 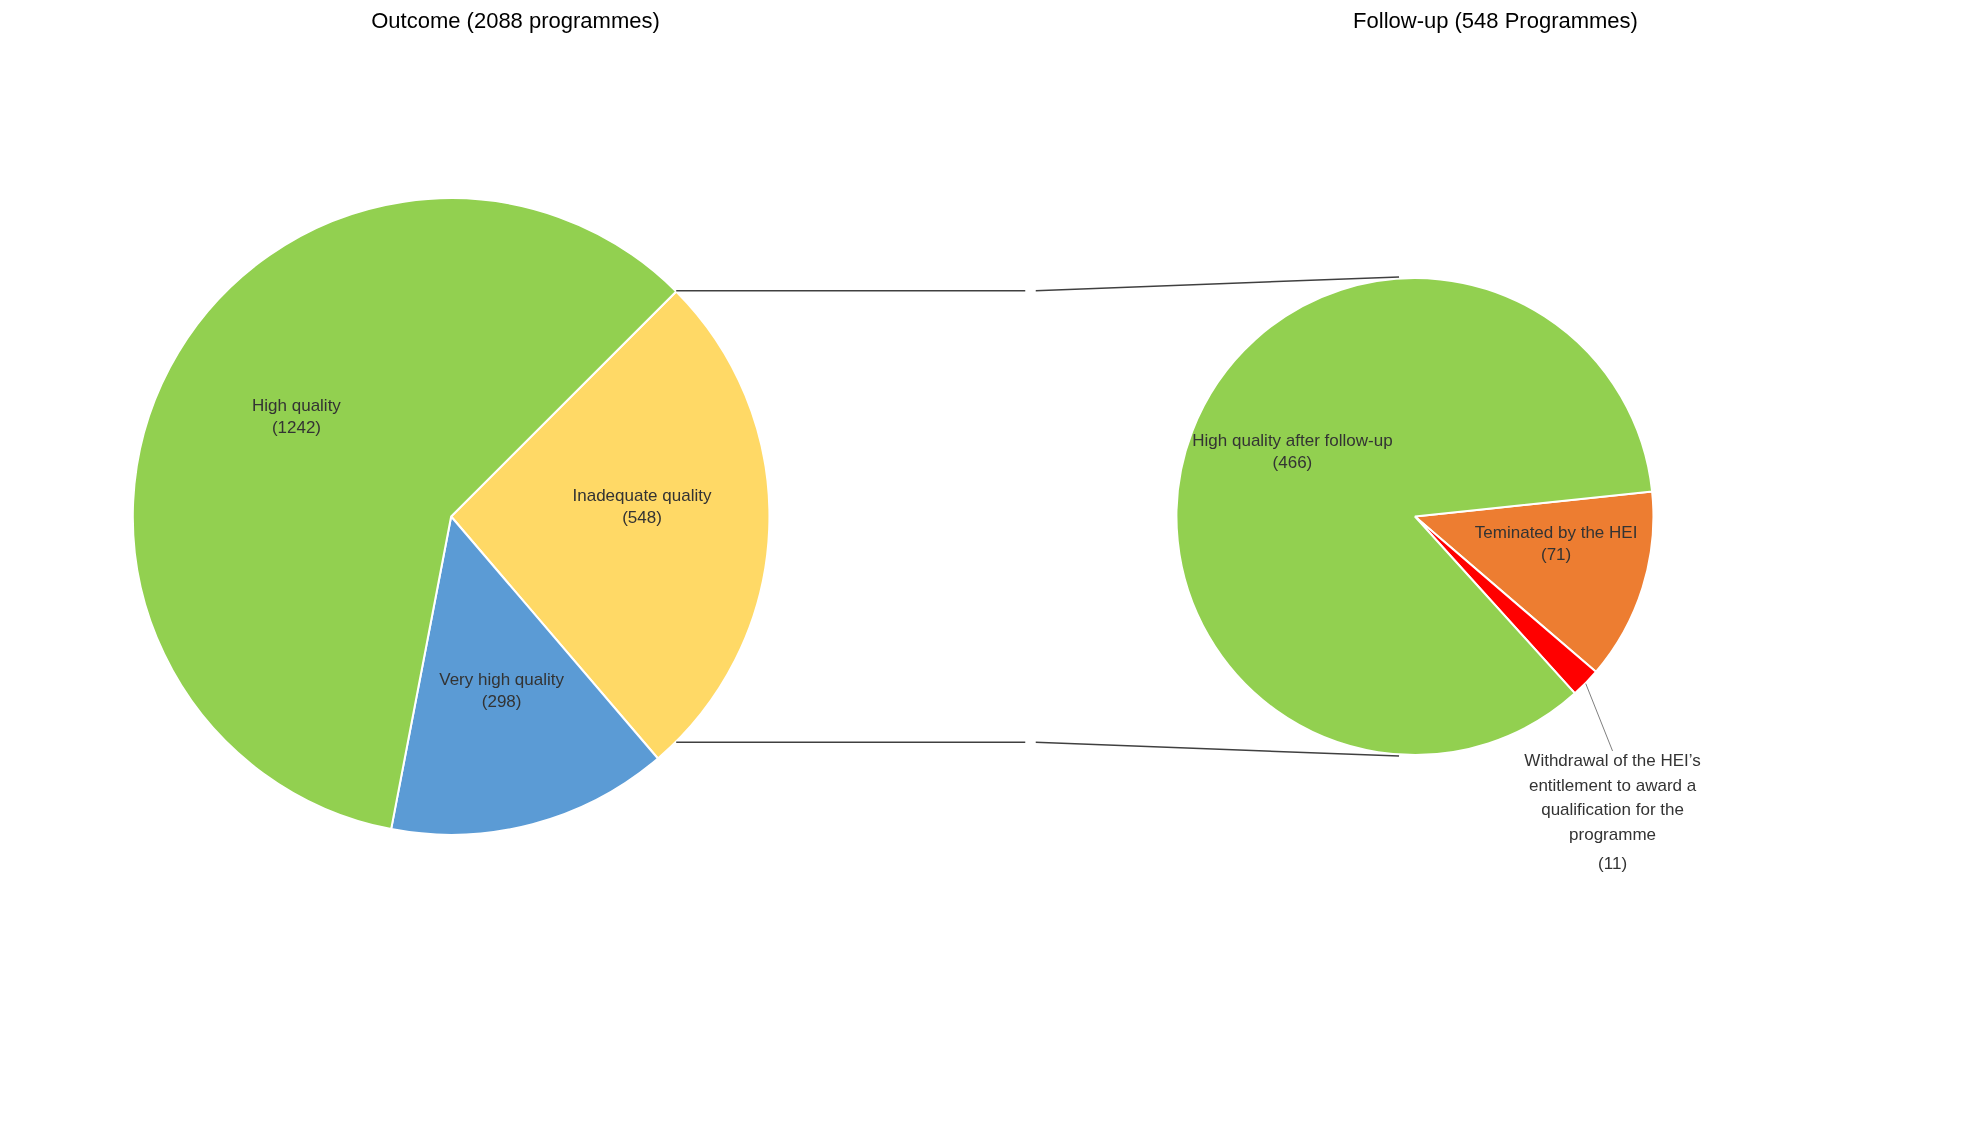 What do you see at coordinates (501, 701) in the screenshot?
I see `data-label: (298)` at bounding box center [501, 701].